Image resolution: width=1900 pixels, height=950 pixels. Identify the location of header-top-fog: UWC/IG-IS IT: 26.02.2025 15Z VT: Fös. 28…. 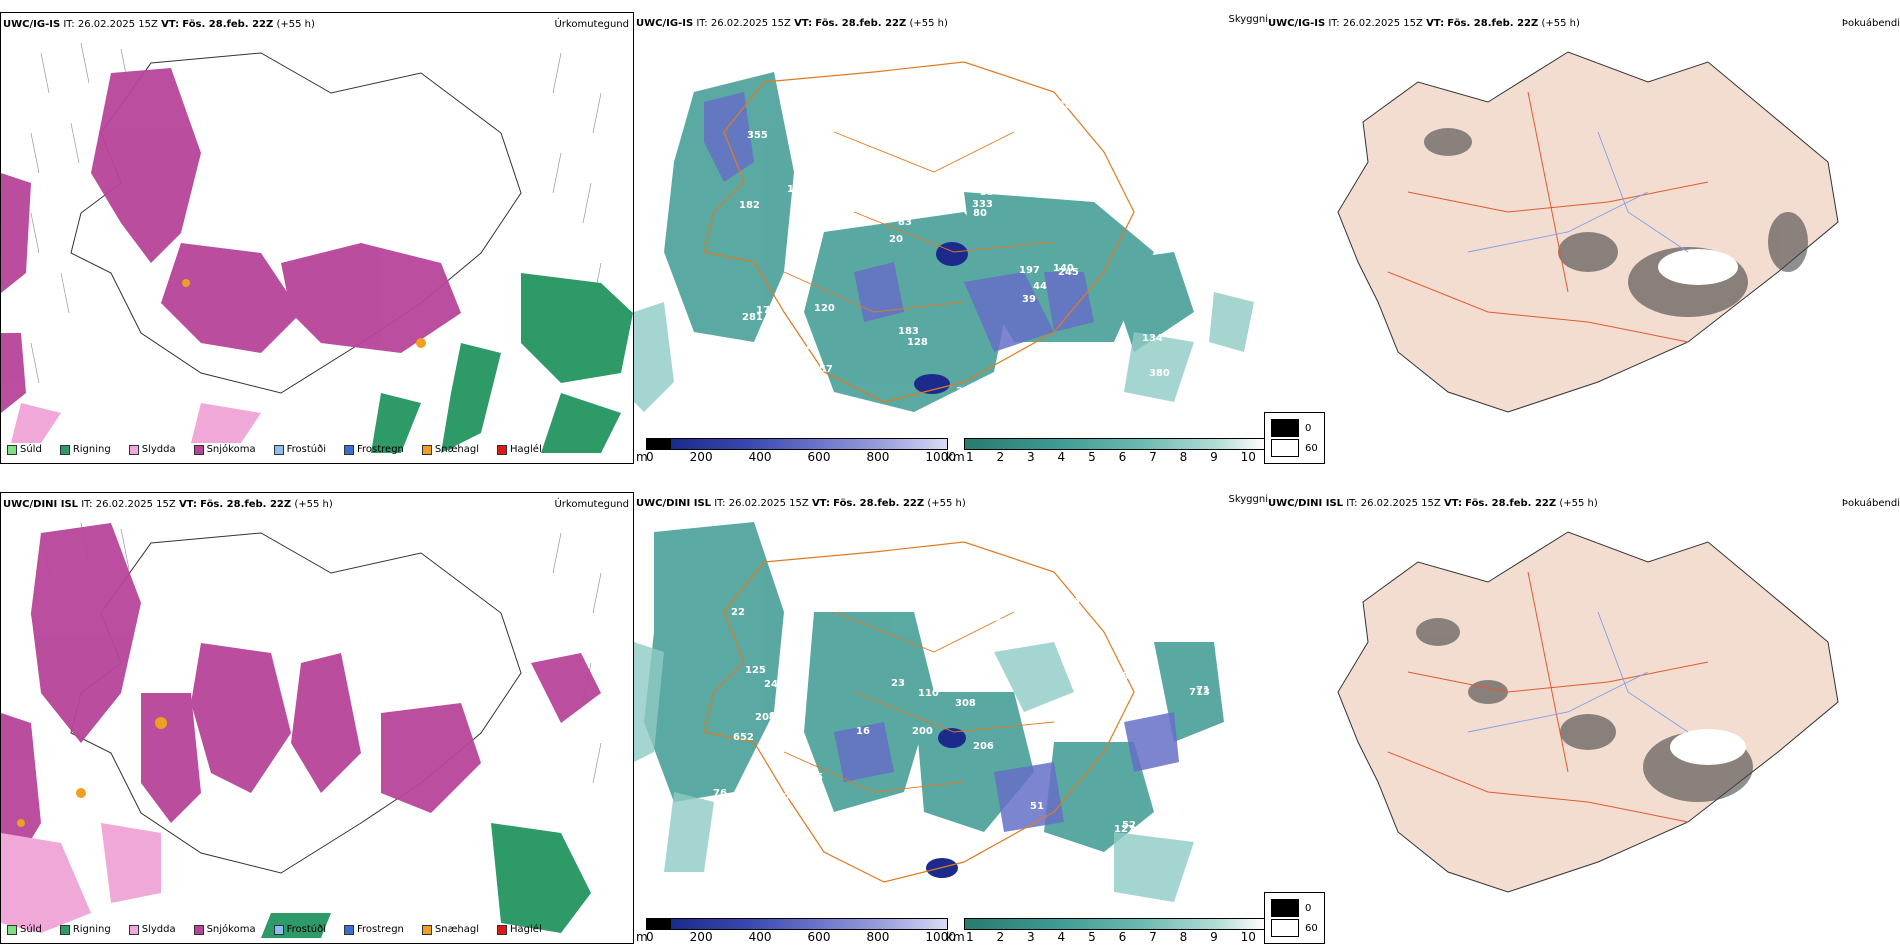
(1424, 23).